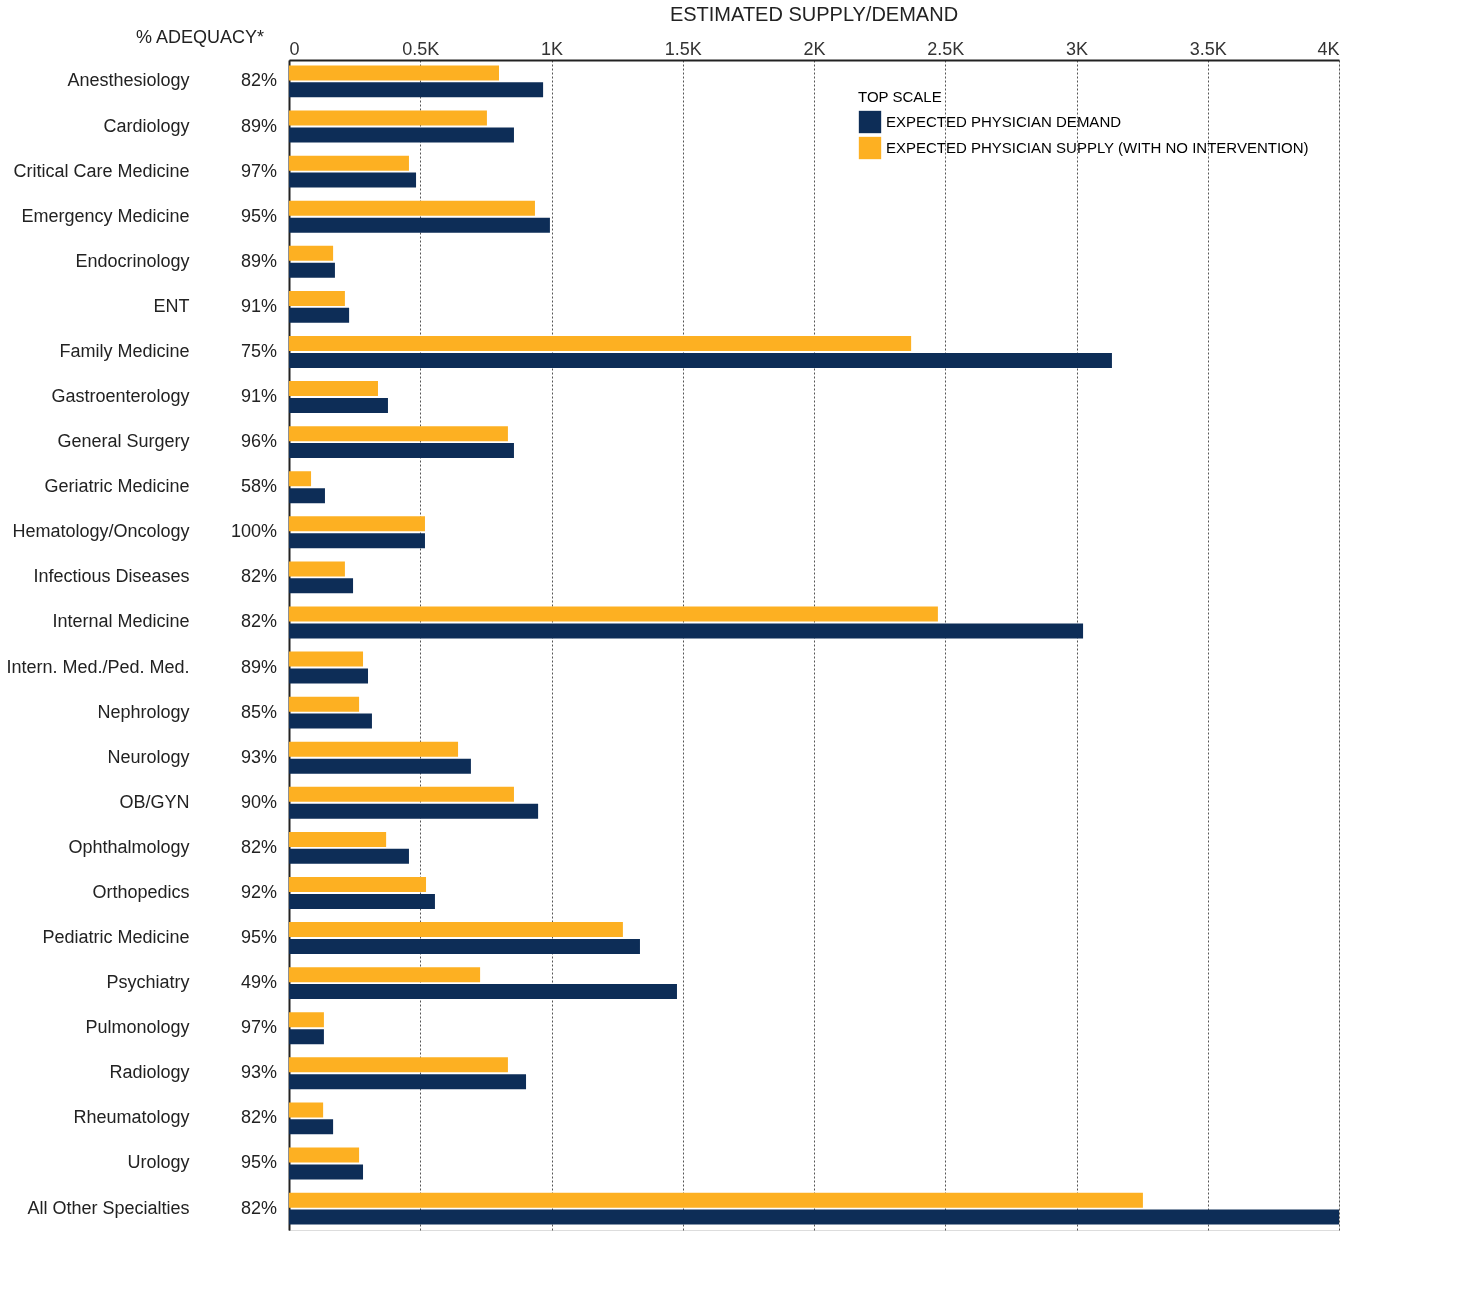 This screenshot has width=1471, height=1292. I want to click on y-tick-label: OB/GYN, so click(154, 801).